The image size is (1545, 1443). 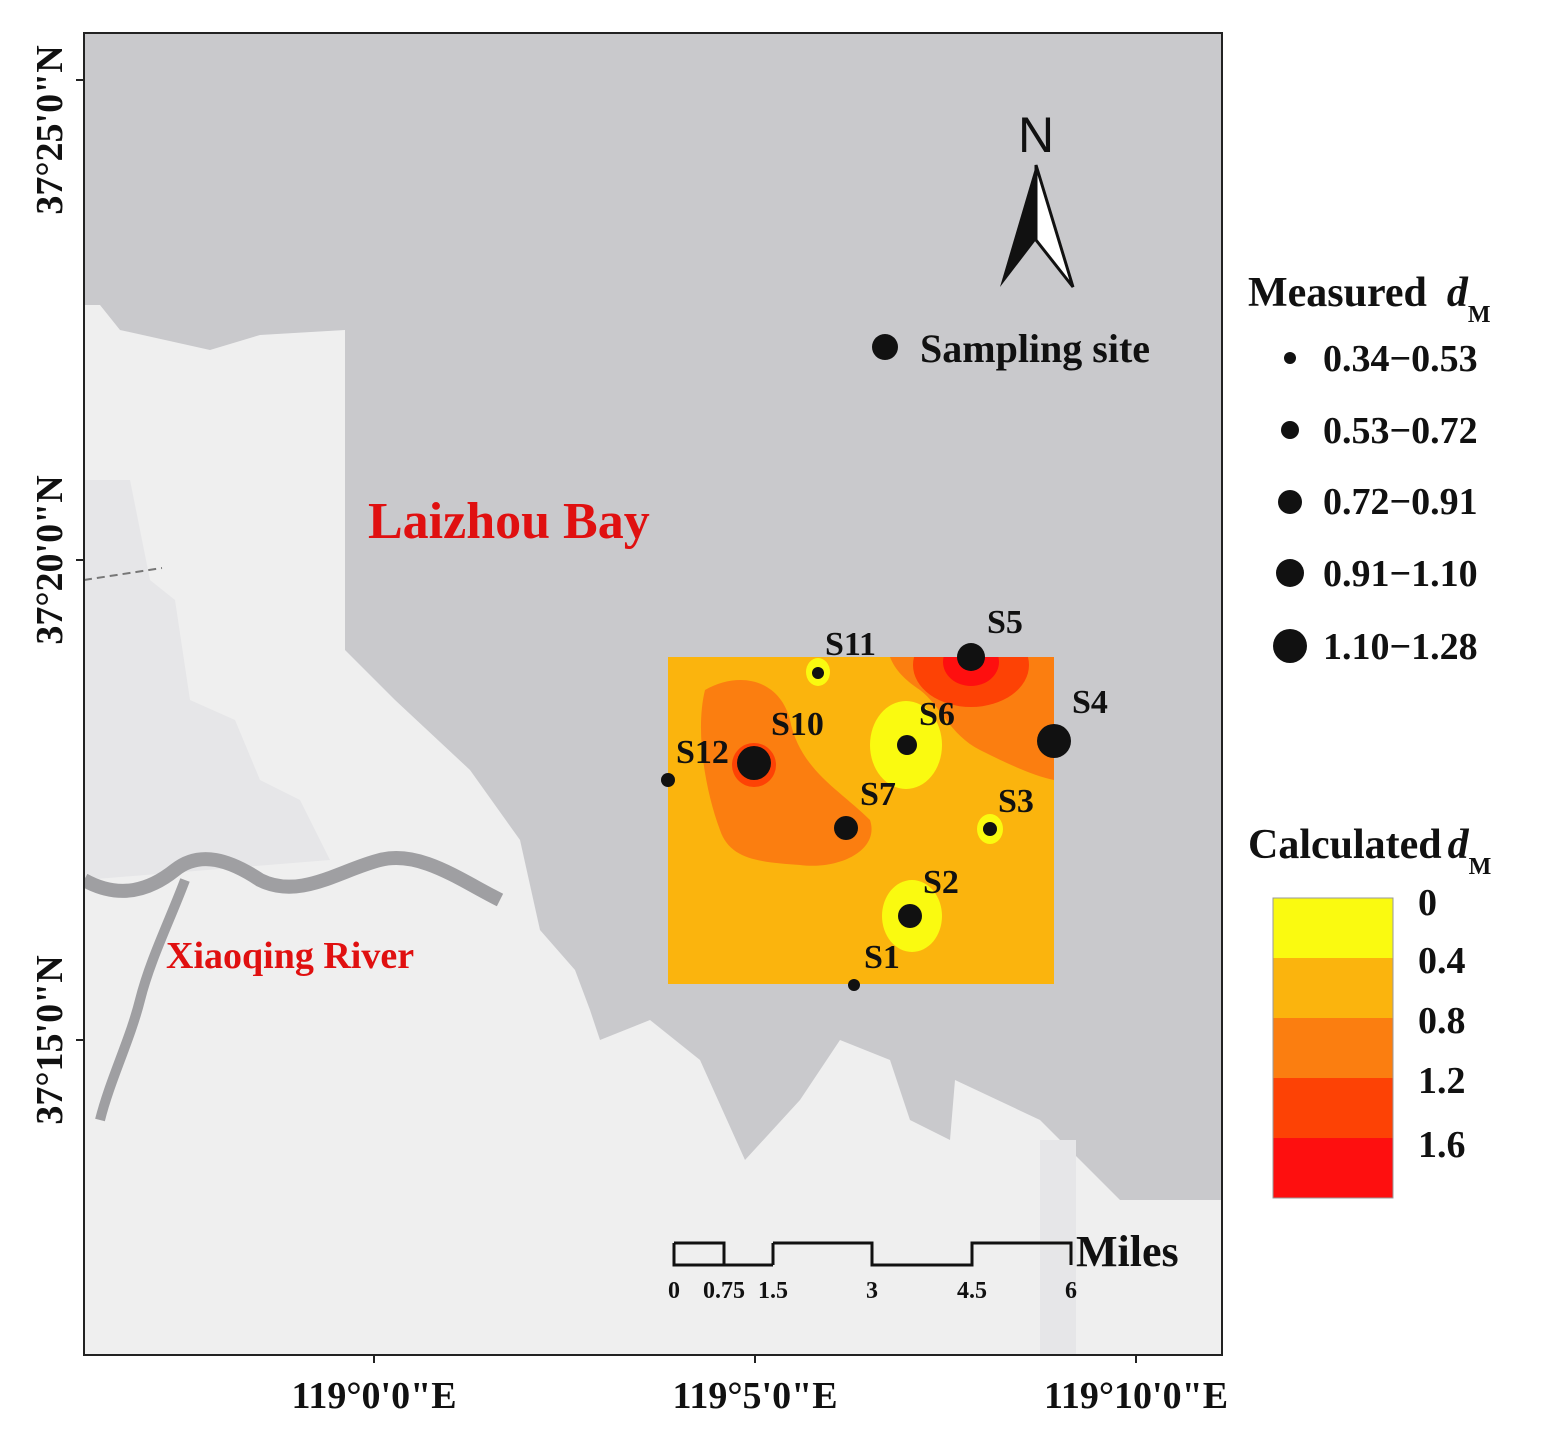 I want to click on xiaoqing-river, so click(x=294, y=879).